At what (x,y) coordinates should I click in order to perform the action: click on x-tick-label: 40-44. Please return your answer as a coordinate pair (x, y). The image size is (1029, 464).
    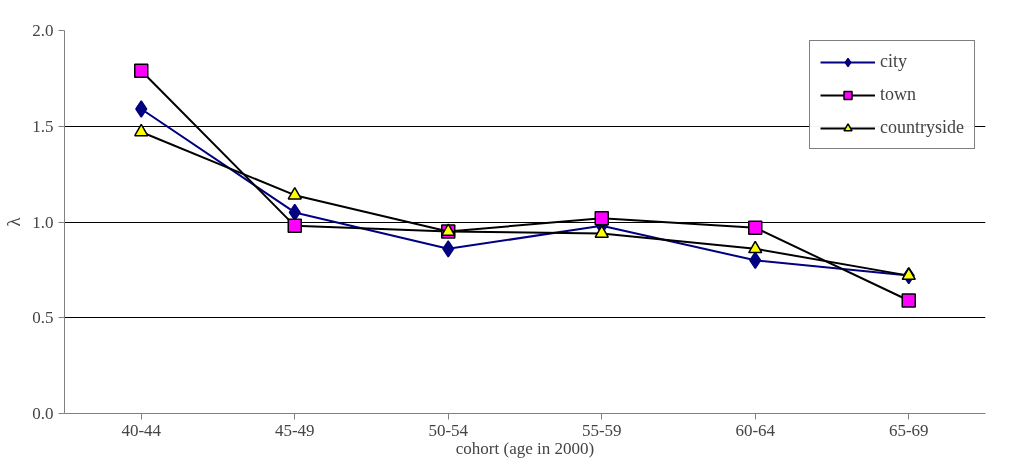
    Looking at the image, I should click on (141, 430).